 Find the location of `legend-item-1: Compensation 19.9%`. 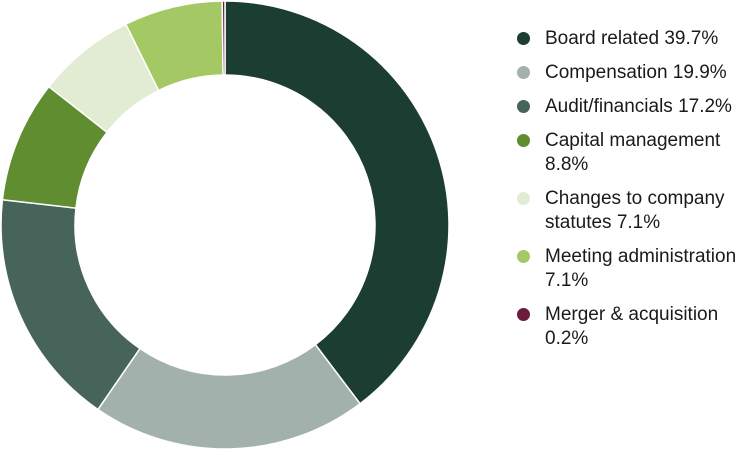

legend-item-1: Compensation 19.9% is located at coordinates (632, 73).